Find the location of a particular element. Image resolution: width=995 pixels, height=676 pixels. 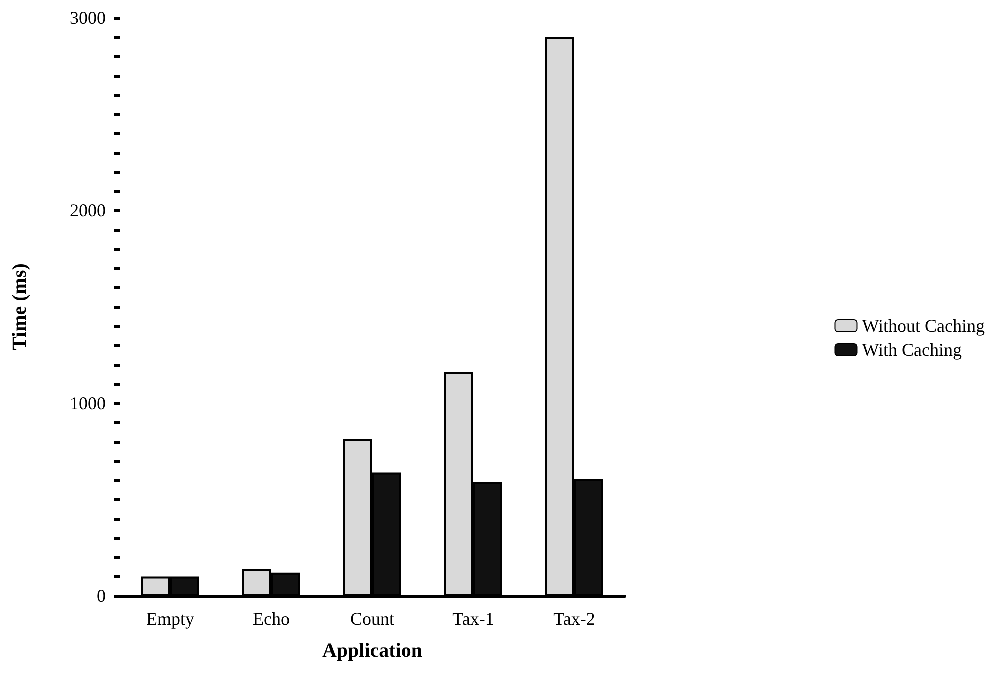

x-tick-label: Echo is located at coordinates (271, 619).